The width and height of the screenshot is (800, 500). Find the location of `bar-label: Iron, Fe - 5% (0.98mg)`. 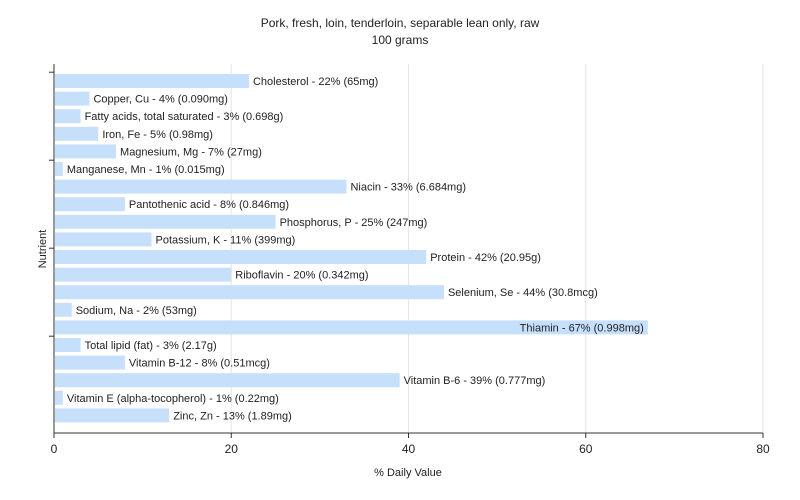

bar-label: Iron, Fe - 5% (0.98mg) is located at coordinates (157, 135).